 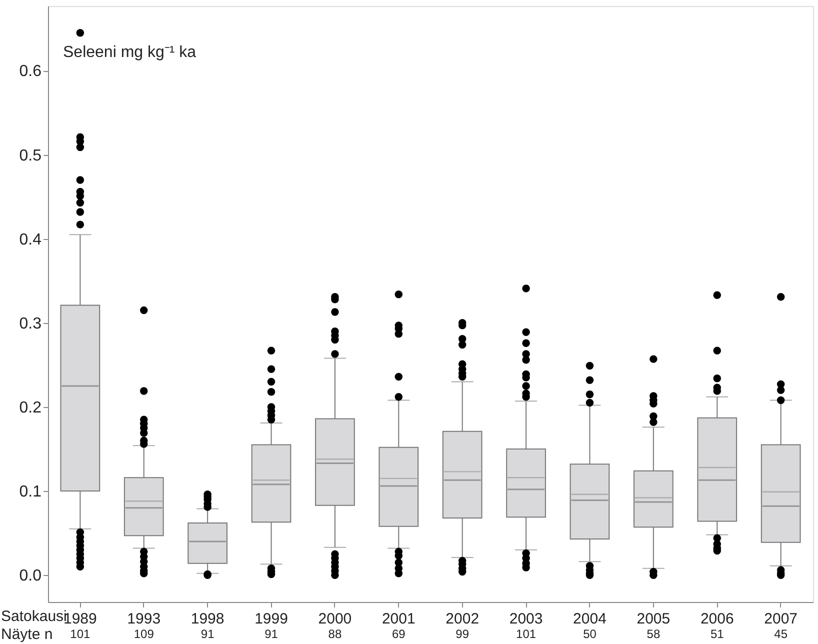 What do you see at coordinates (589, 619) in the screenshot?
I see `x-tick-label: 2004` at bounding box center [589, 619].